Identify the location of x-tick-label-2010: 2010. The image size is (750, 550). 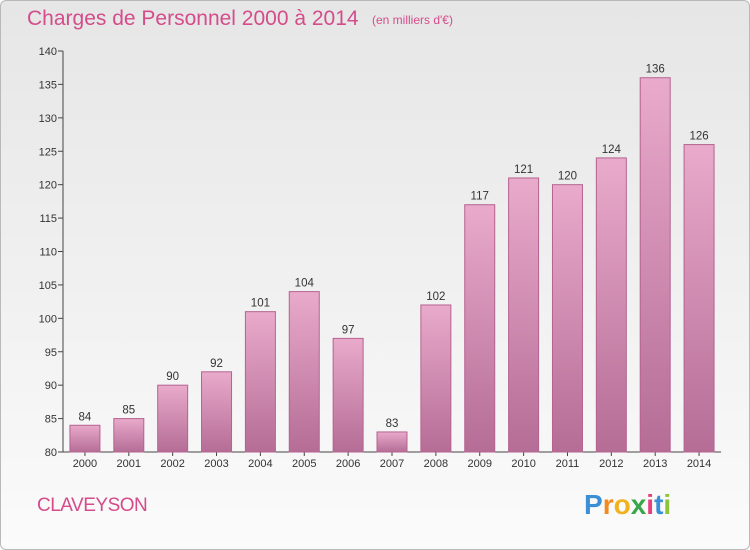
(523, 464).